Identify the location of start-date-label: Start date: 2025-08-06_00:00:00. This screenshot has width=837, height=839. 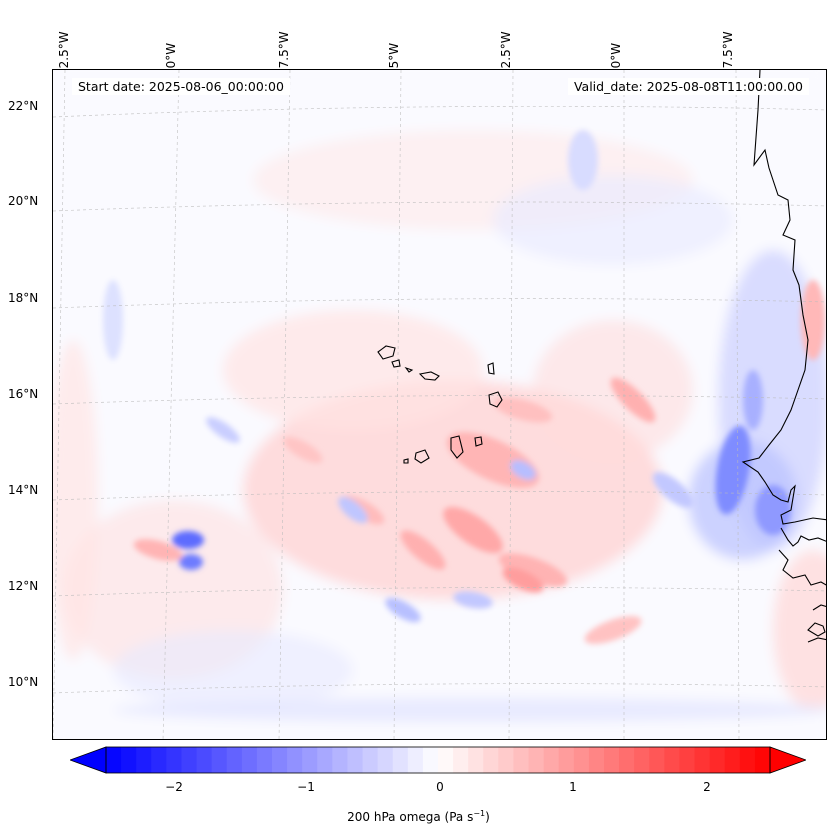
(181, 86).